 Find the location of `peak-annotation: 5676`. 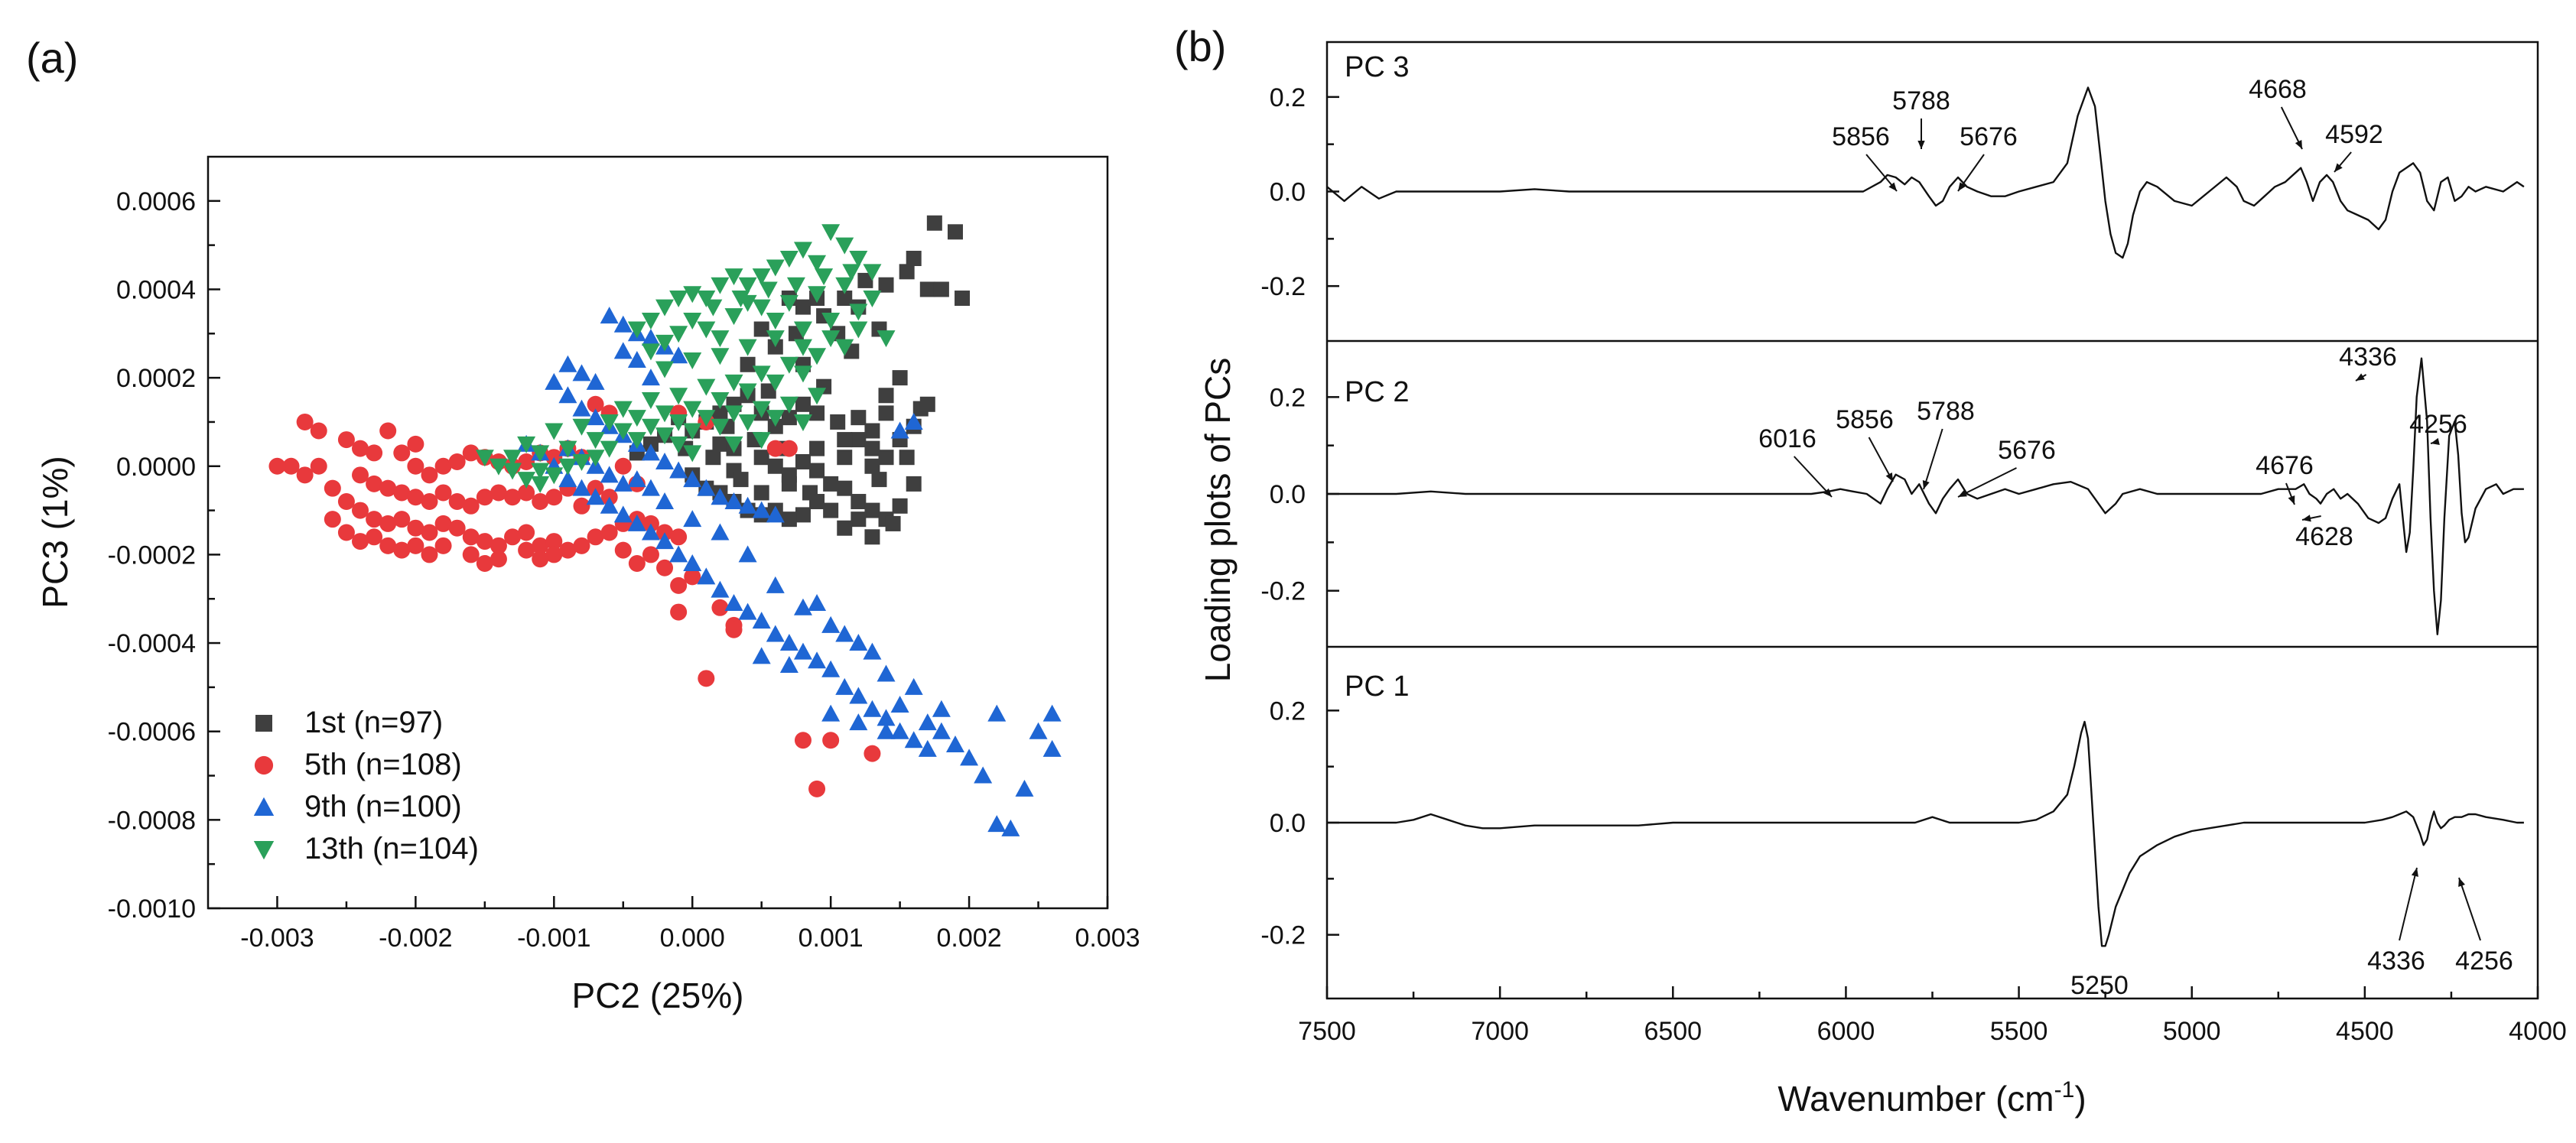

peak-annotation: 5676 is located at coordinates (1989, 136).